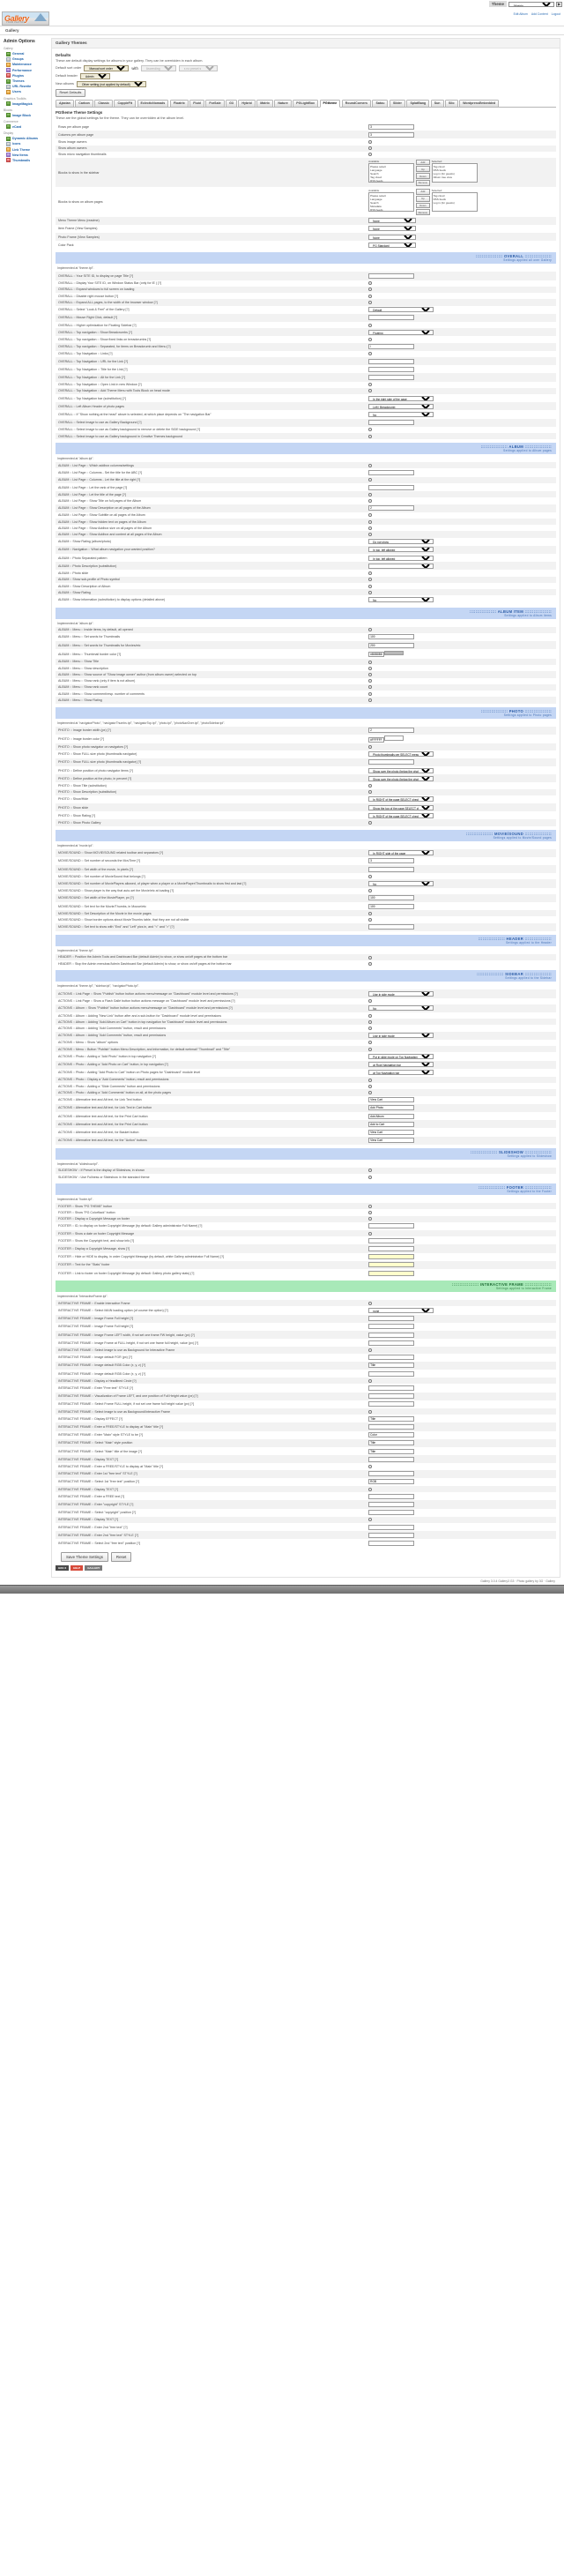  Describe the element at coordinates (26, 127) in the screenshot. I see `sidebar-item-ecard: eCard` at that location.